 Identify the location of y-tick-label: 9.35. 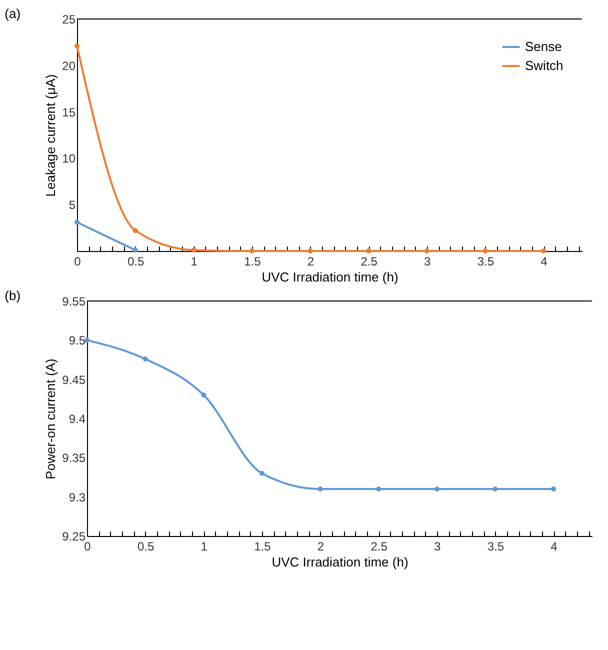
(74, 458).